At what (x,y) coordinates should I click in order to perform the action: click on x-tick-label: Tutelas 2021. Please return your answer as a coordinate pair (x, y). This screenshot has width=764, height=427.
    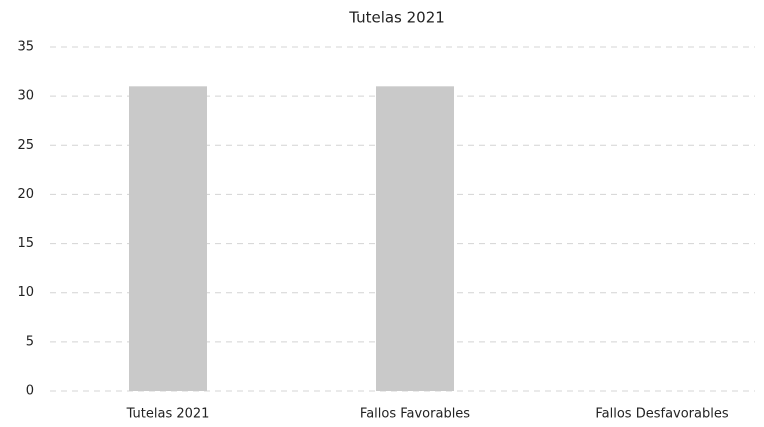
    Looking at the image, I should click on (168, 414).